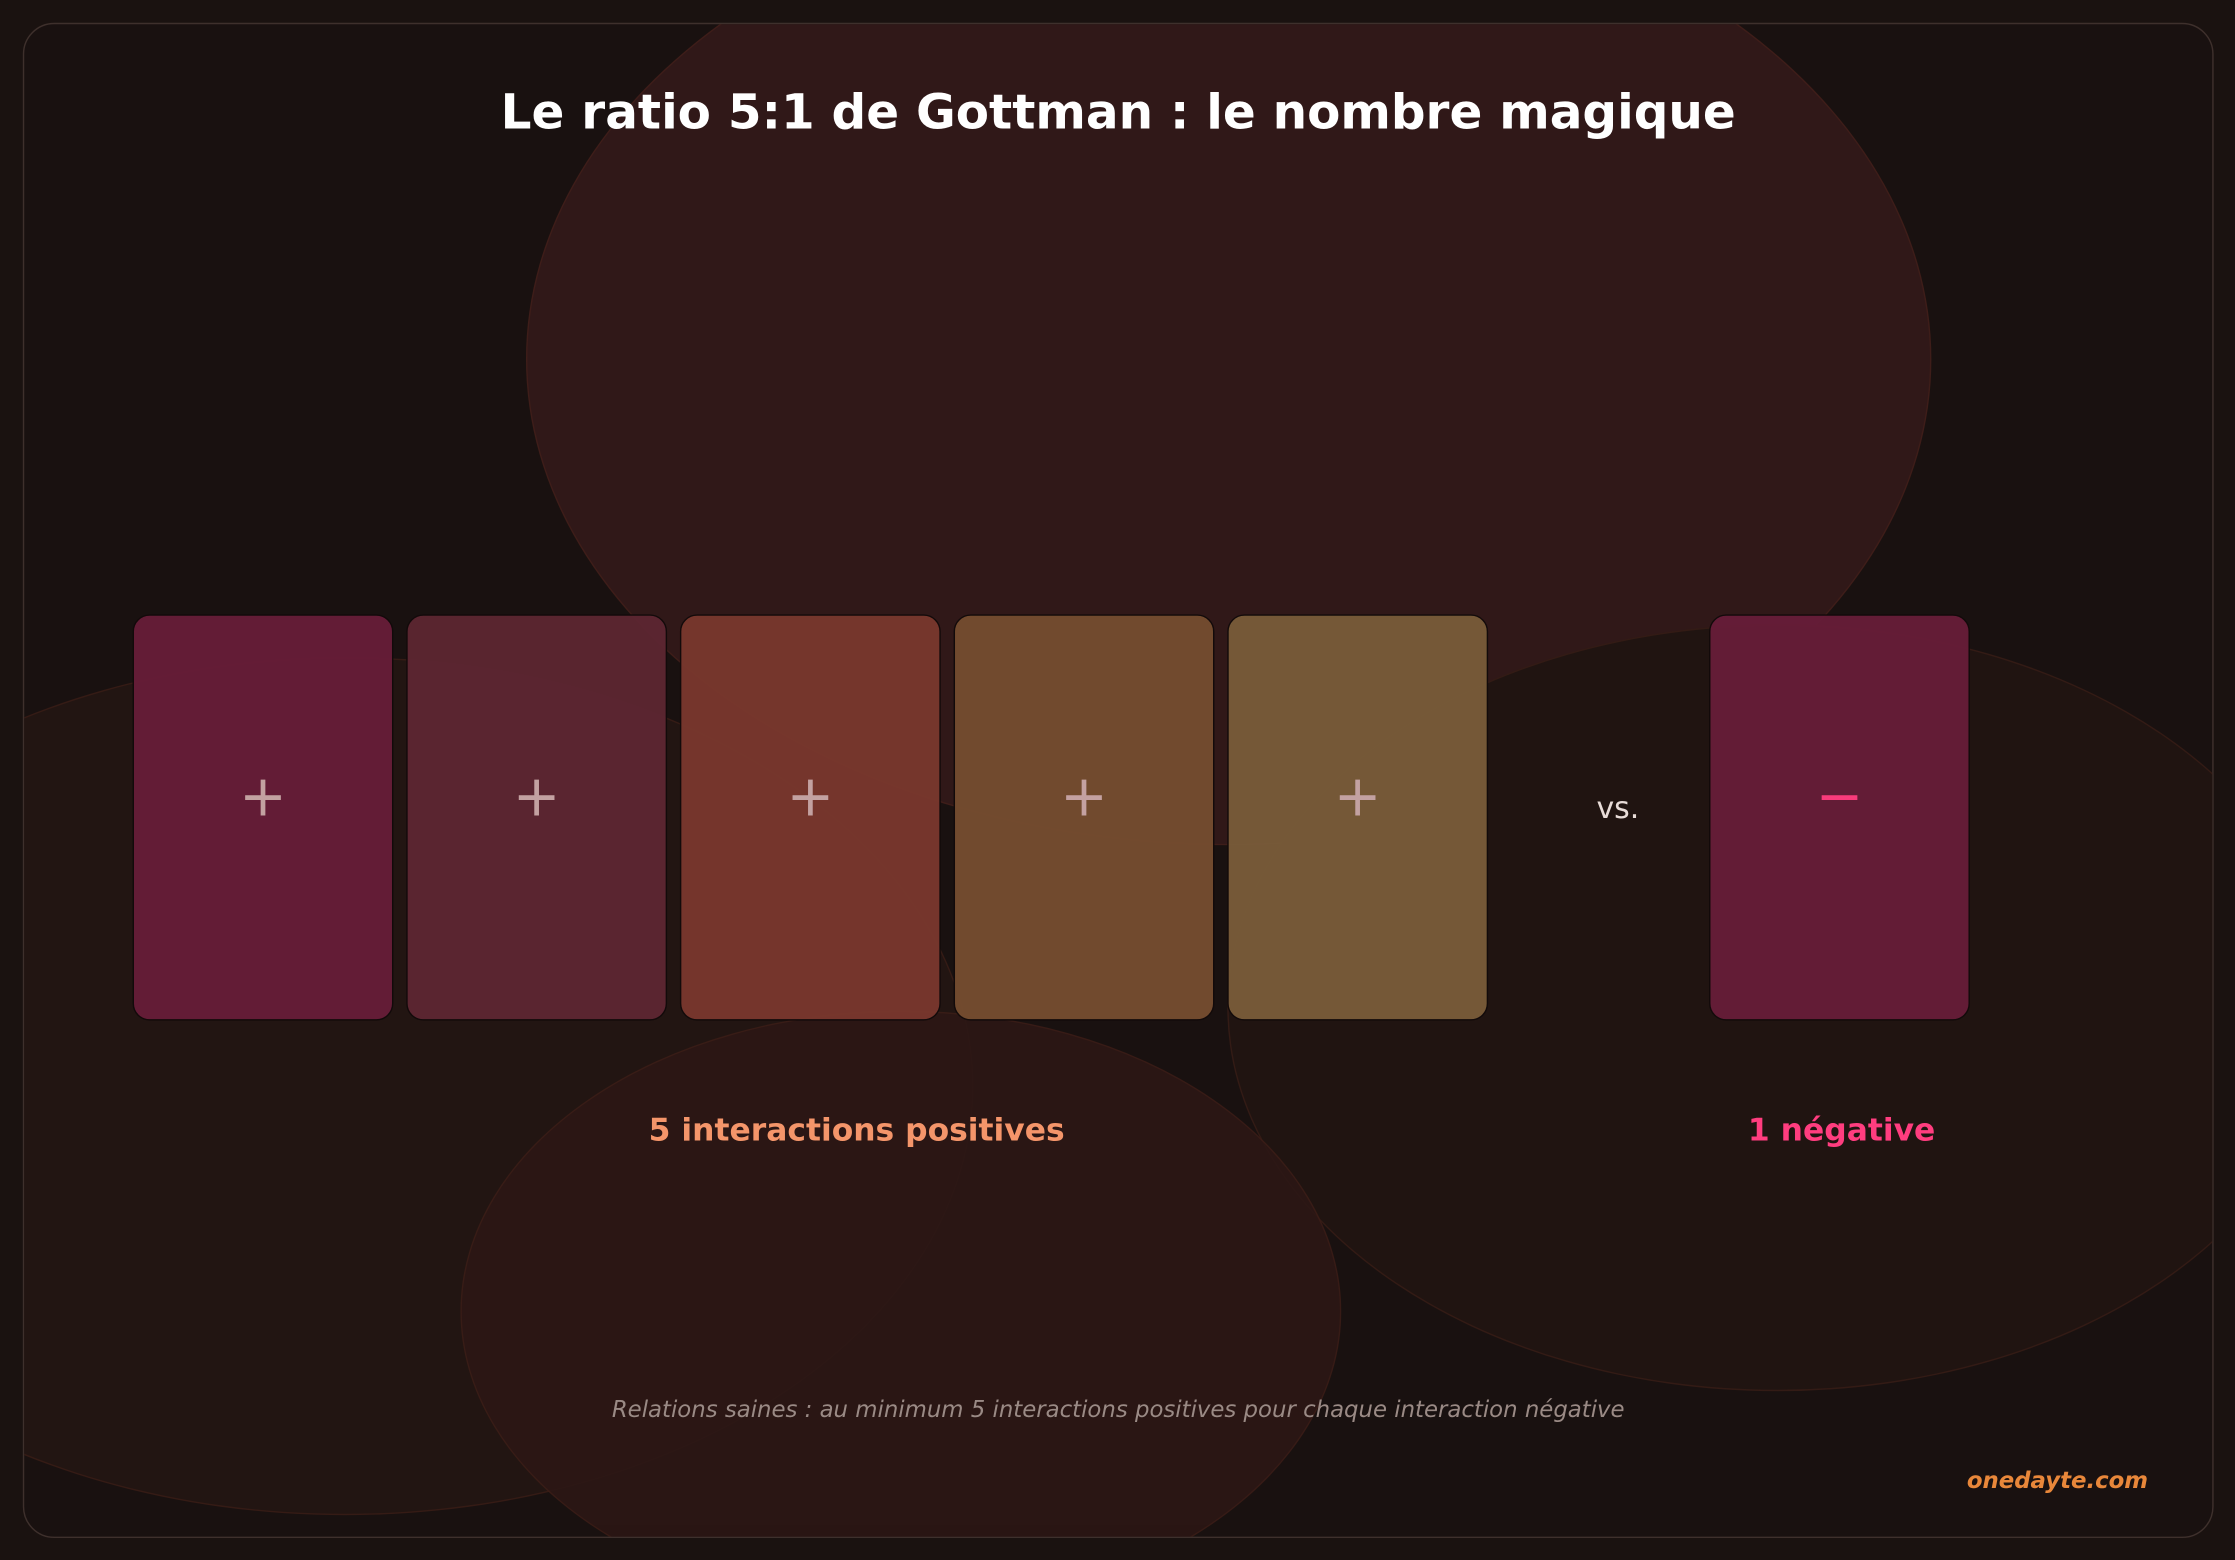 The image size is (2235, 1560). I want to click on negative-card: −, so click(1839, 817).